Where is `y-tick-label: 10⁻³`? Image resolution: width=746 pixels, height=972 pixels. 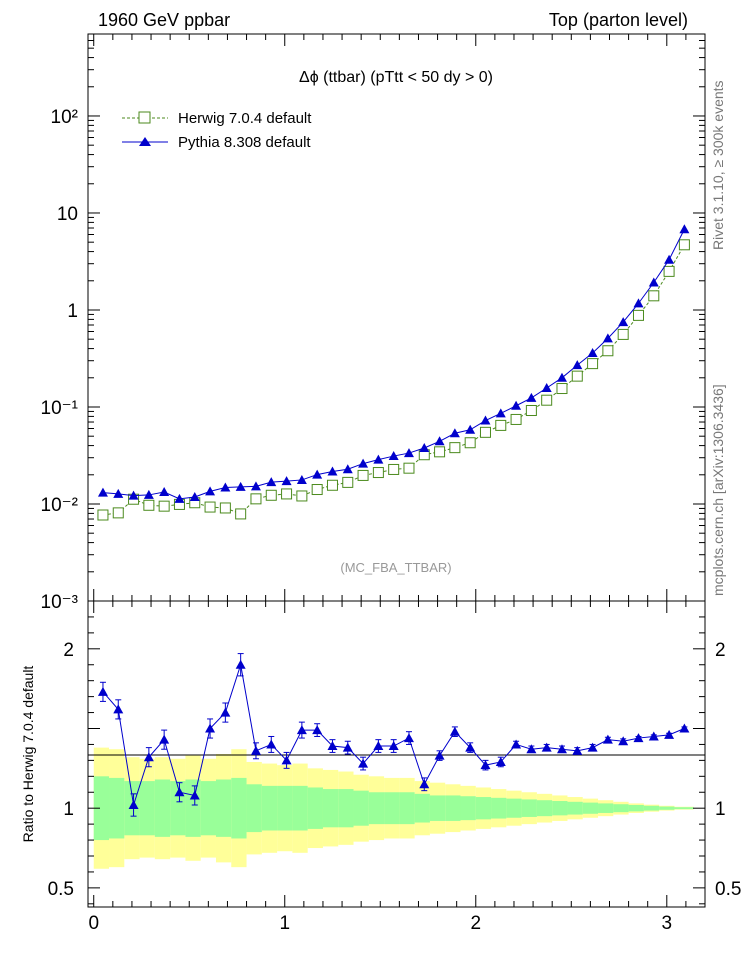 y-tick-label: 10⁻³ is located at coordinates (60, 602).